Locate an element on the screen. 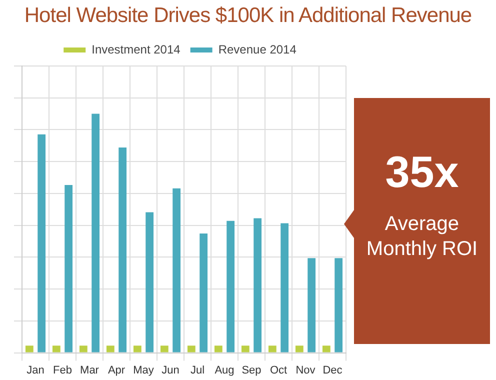 This screenshot has height=380, width=496. x-tick-label: Jun is located at coordinates (171, 370).